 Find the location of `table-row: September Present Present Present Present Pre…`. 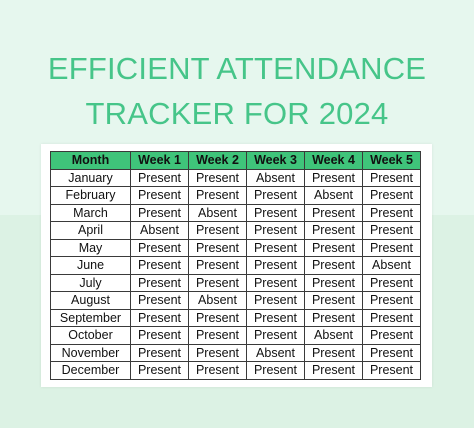

table-row: September Present Present Present Present Pre… is located at coordinates (235, 317).